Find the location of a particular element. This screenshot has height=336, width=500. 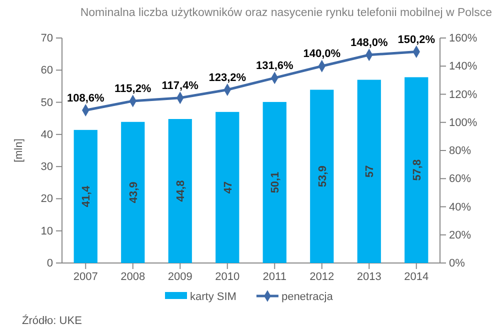

y2-tick-label: 40% is located at coordinates (460, 207).